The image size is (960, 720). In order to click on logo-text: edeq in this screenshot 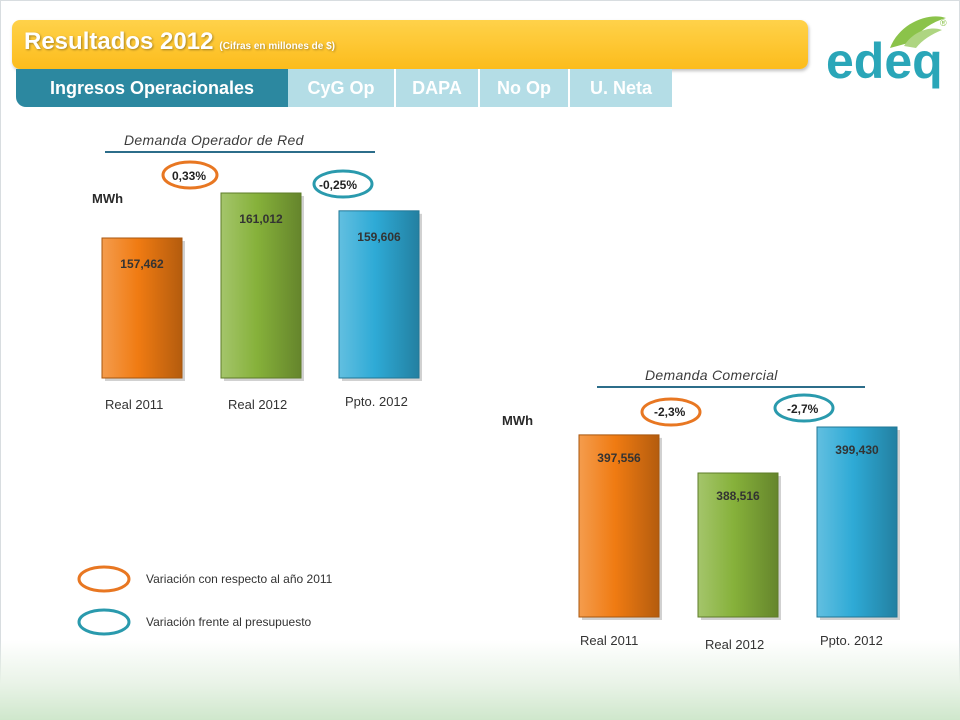, I will do `click(884, 61)`.